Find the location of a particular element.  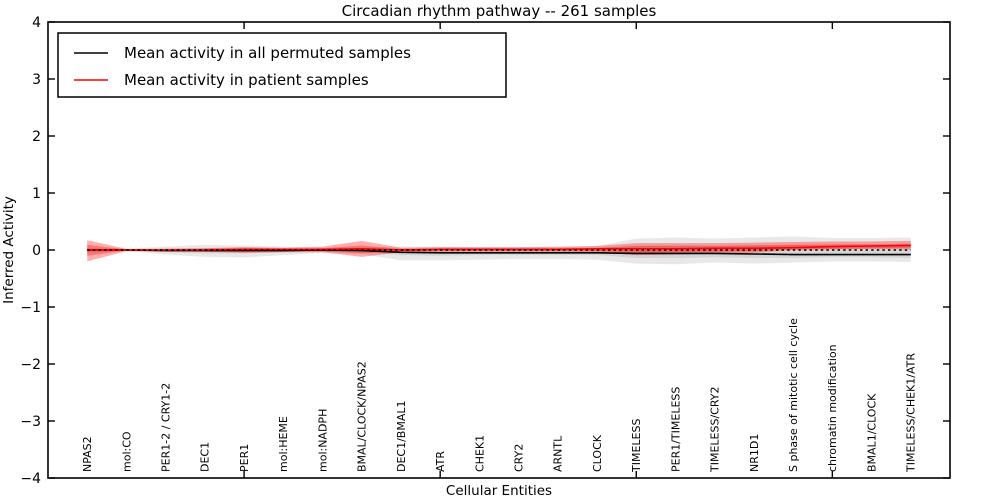

y-tick-label: 4 is located at coordinates (36, 23).